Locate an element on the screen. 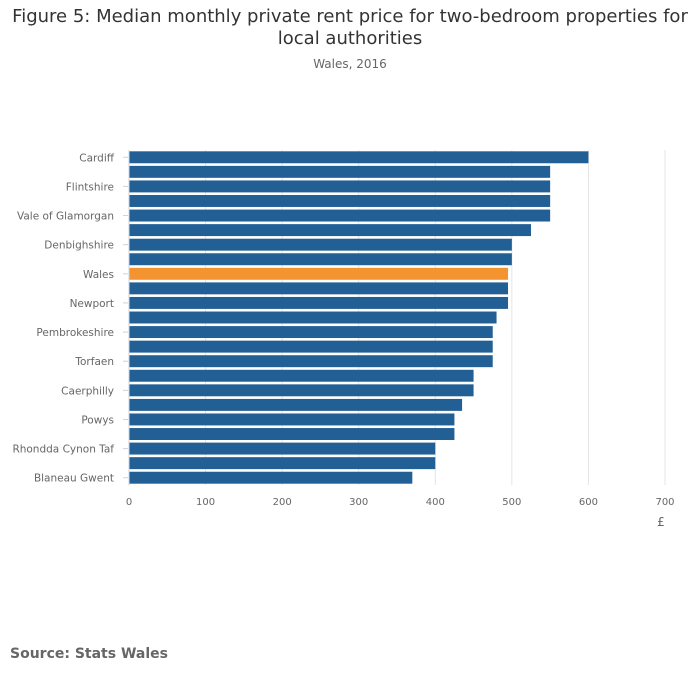 Image resolution: width=700 pixels, height=682 pixels. x-axis-labels: 0 100 200 300 400 500 600 700 is located at coordinates (400, 502).